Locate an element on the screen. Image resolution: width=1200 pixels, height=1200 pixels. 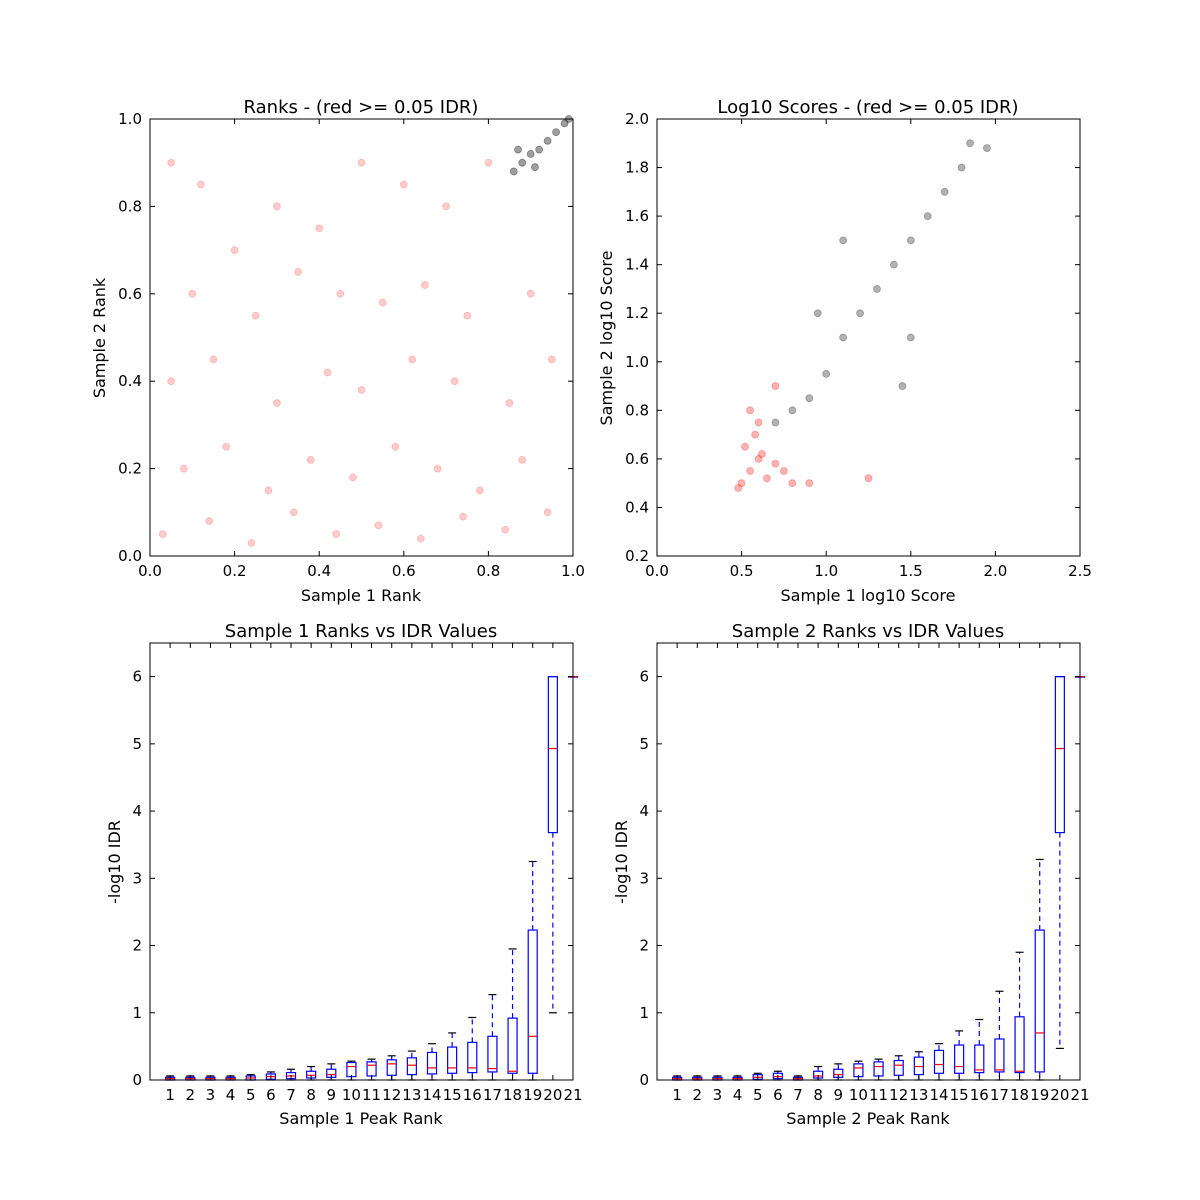
y-axis-label: Sample 2 Rank is located at coordinates (99, 337).